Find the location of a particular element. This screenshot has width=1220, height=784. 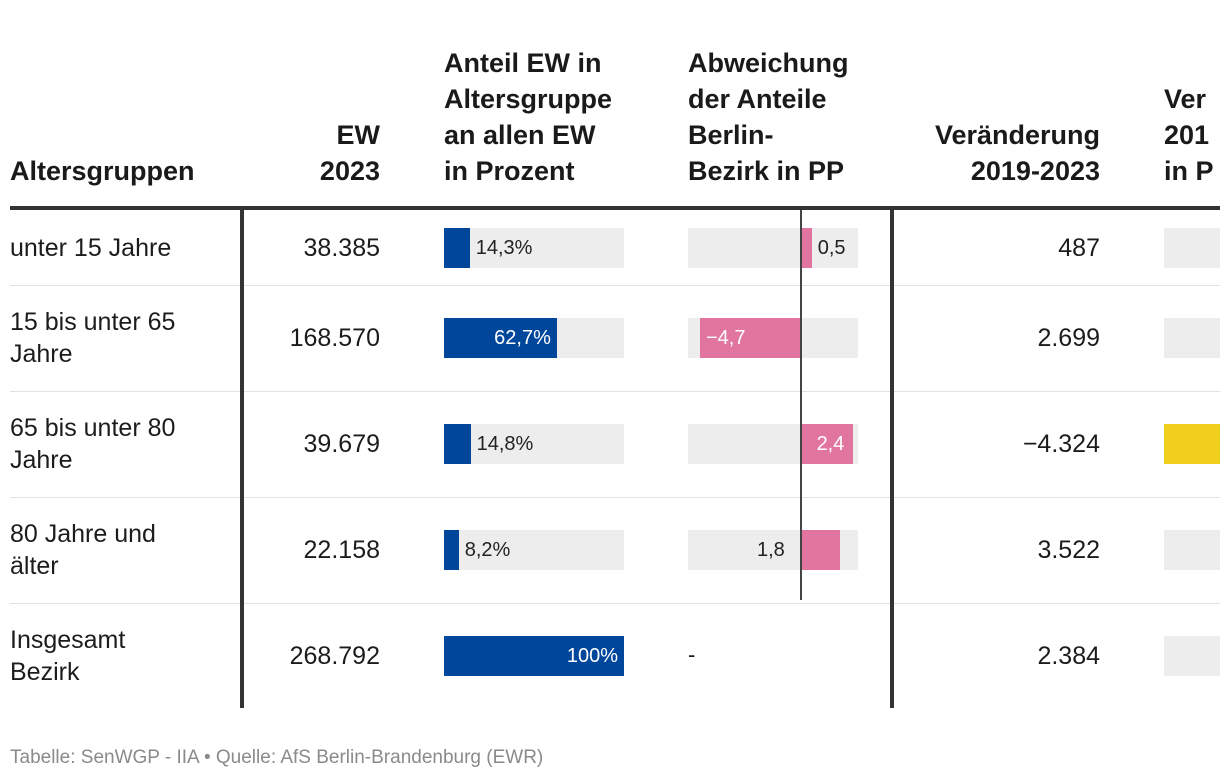

anteil-label: 100% is located at coordinates (592, 656).